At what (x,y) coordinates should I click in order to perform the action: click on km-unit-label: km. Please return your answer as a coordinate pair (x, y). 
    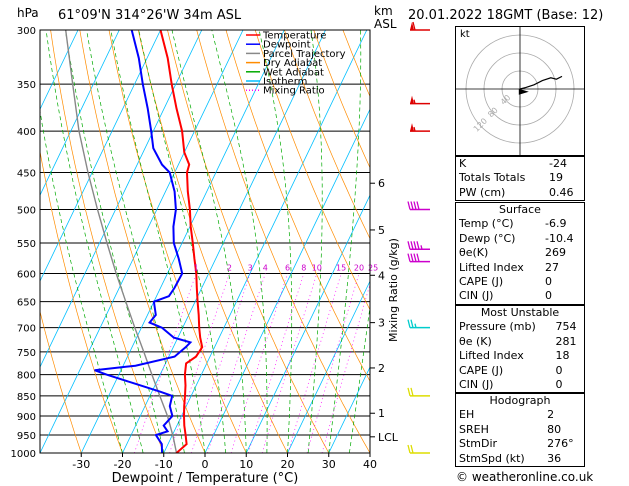
    Looking at the image, I should click on (383, 11).